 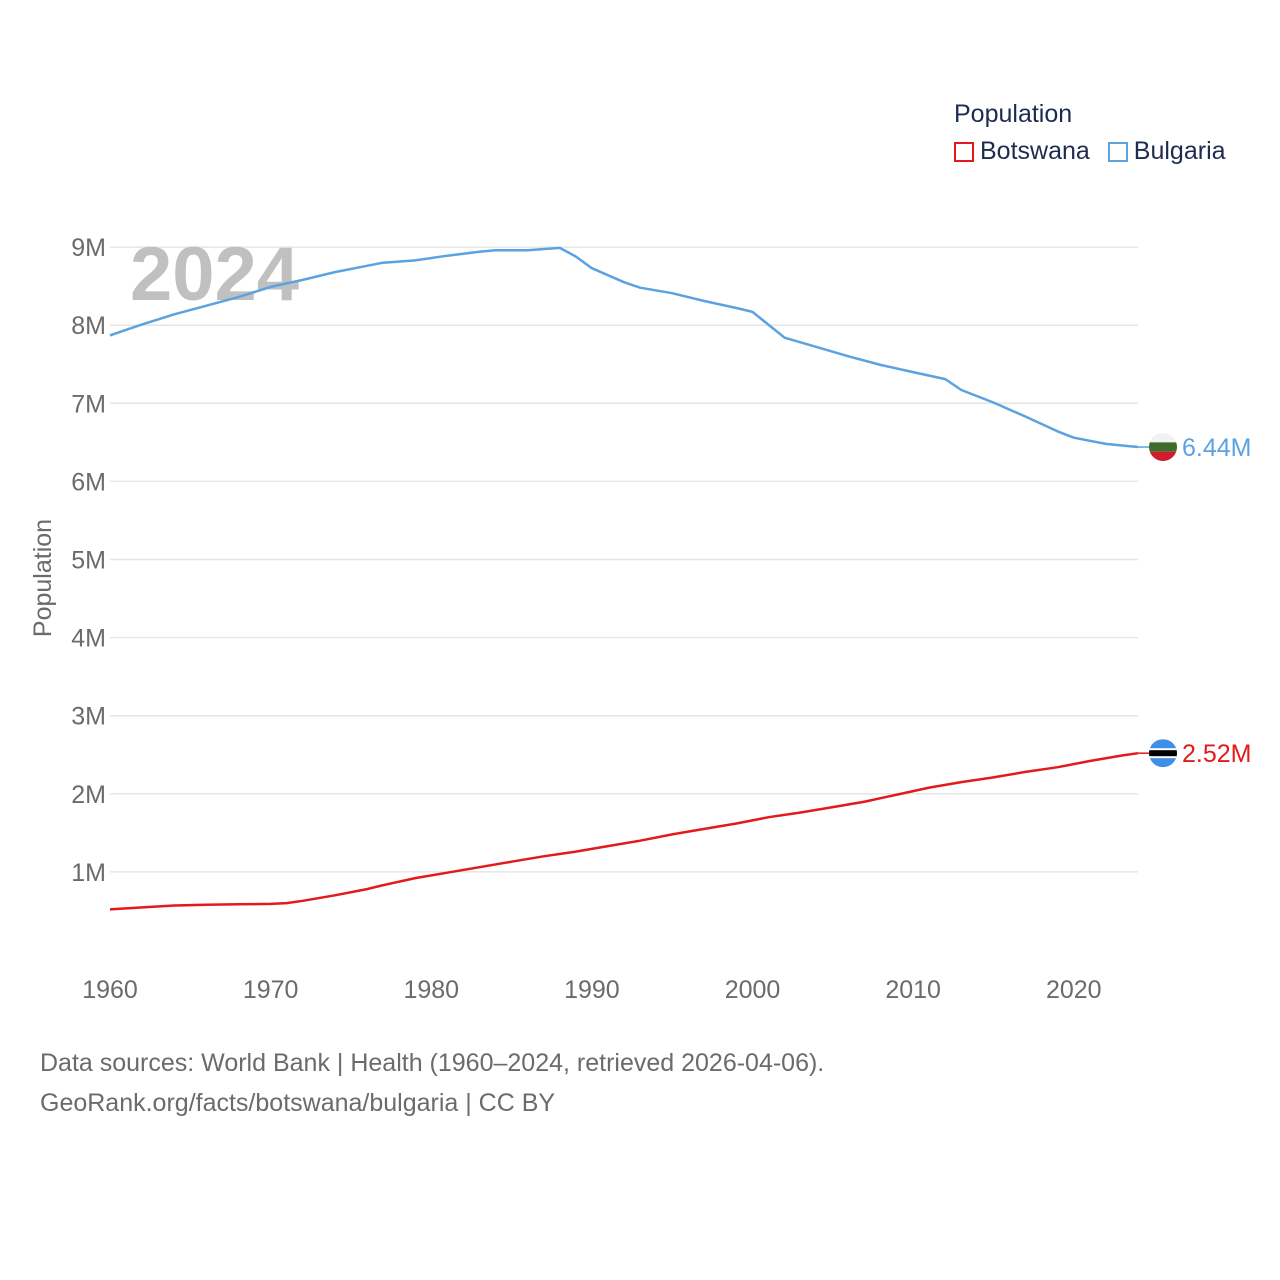 I want to click on legend-title: Population, so click(x=1013, y=114).